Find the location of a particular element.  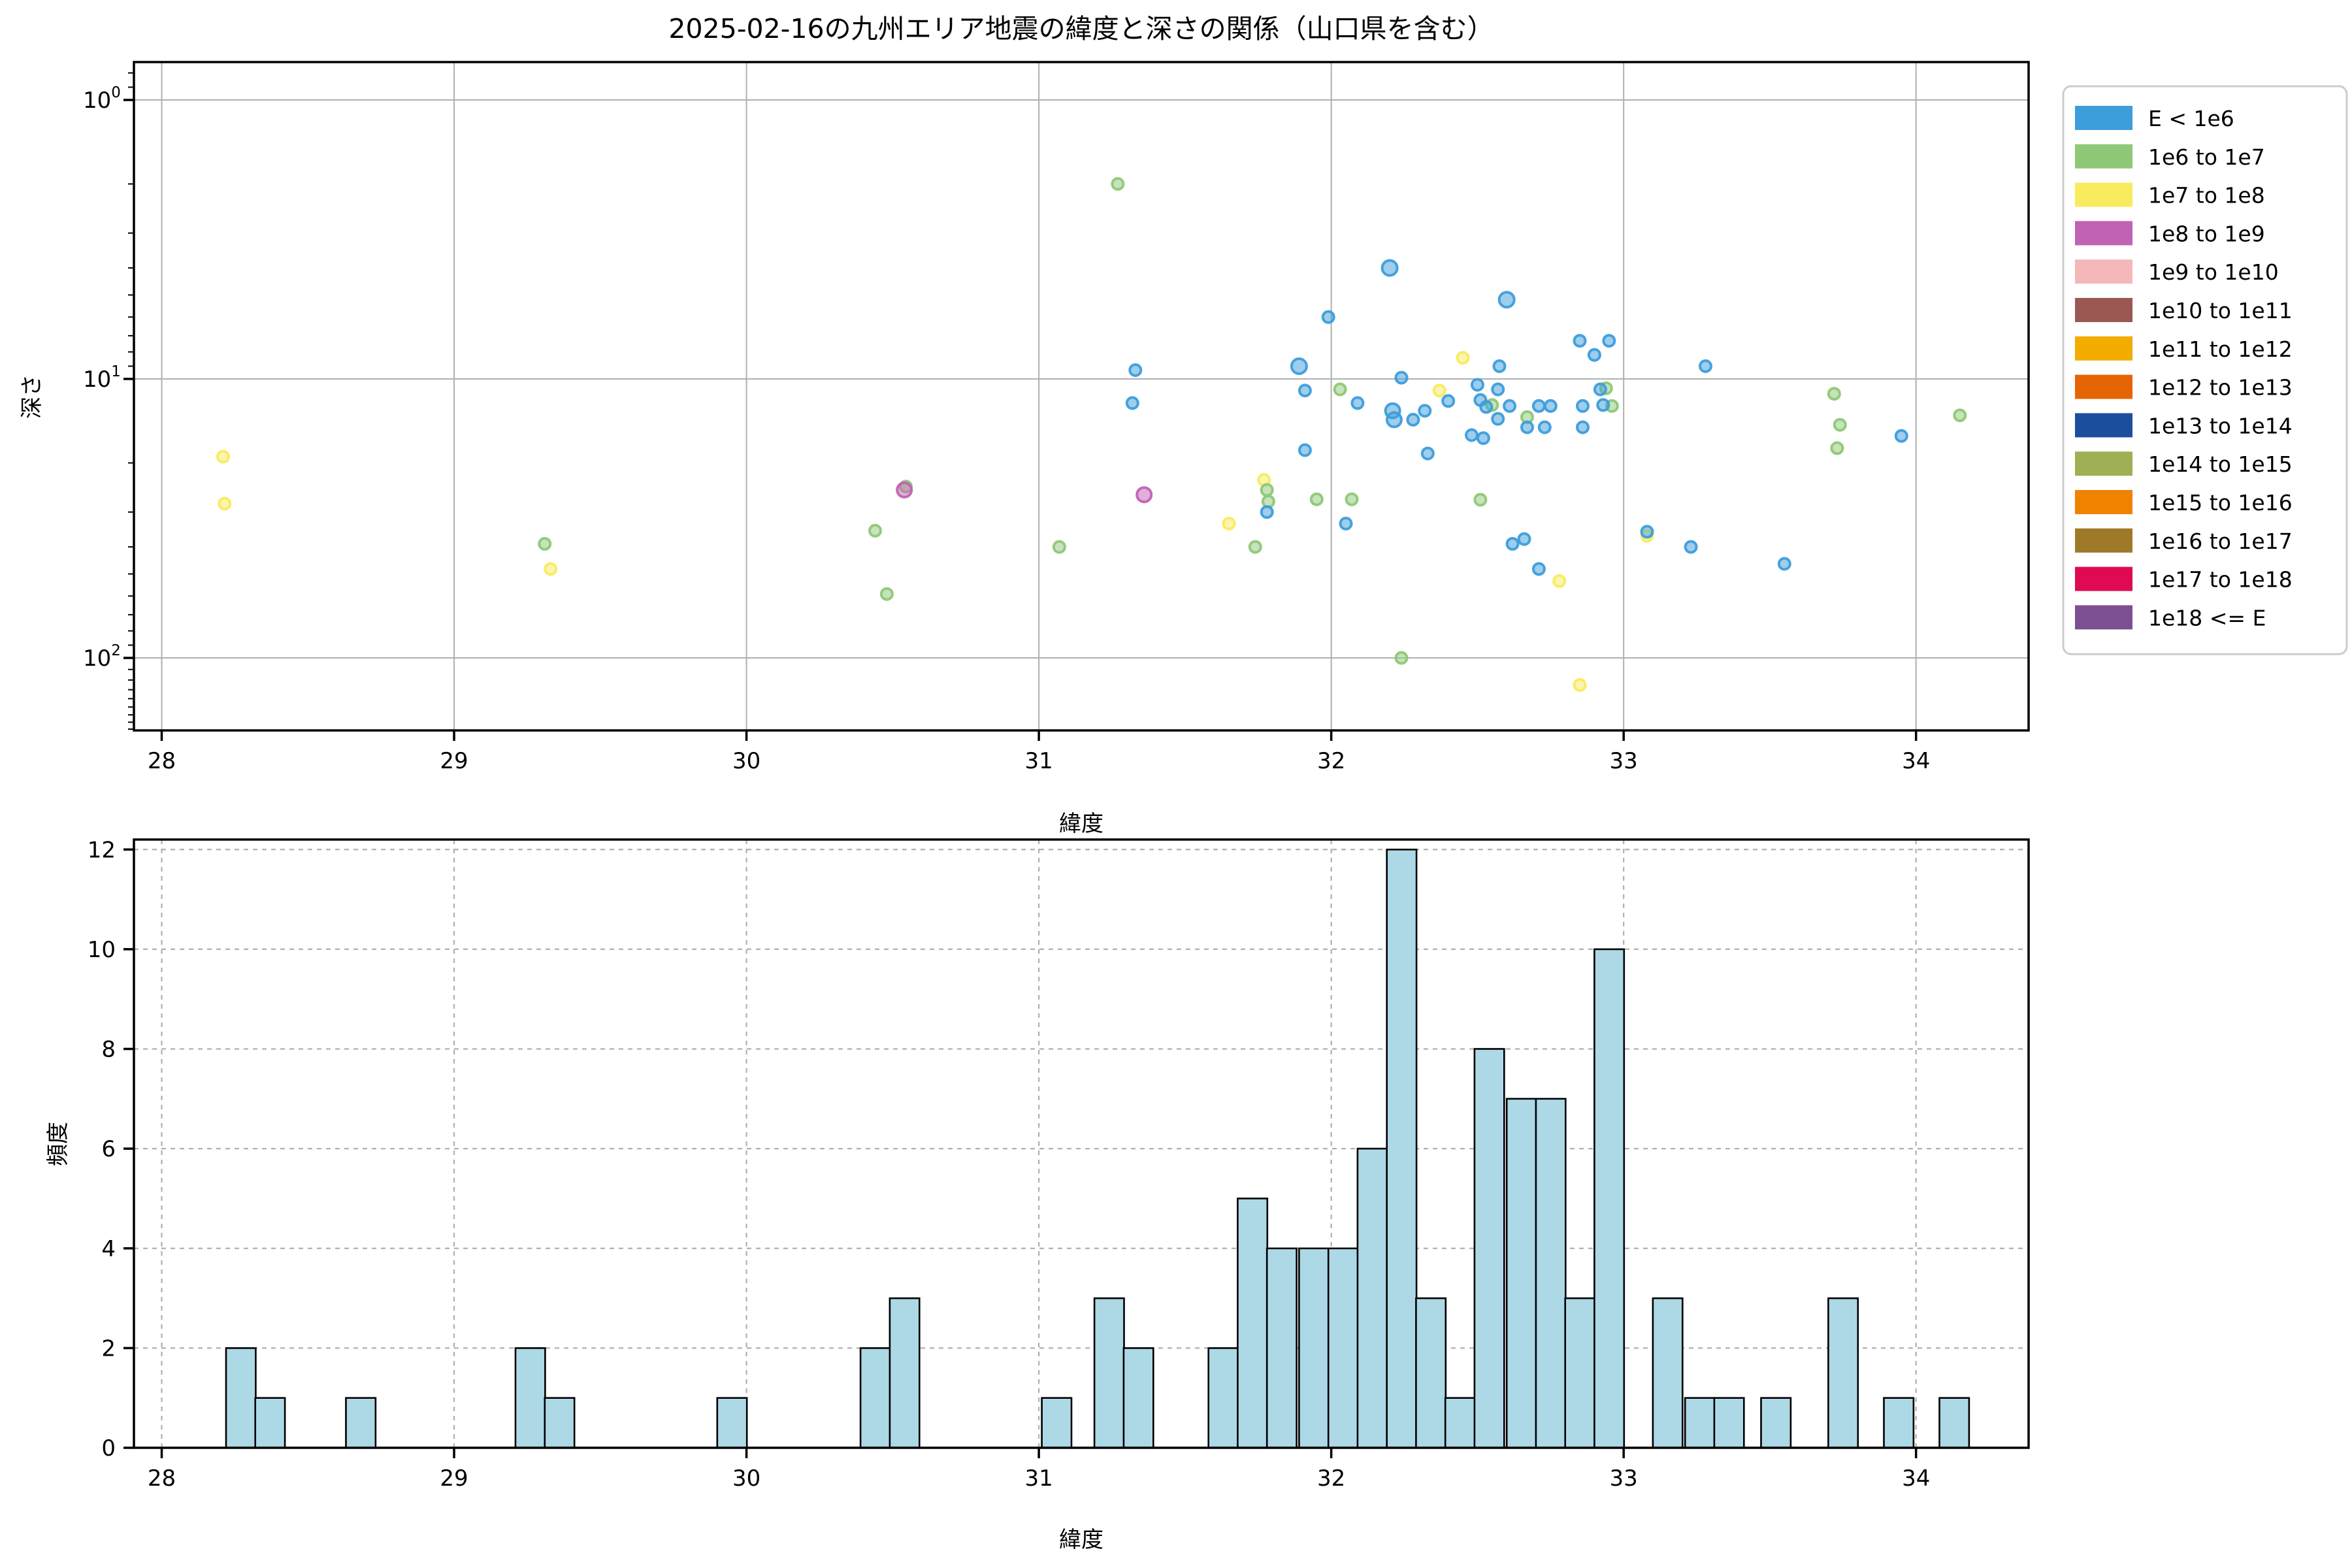

histogram-x-tick-label: 33 is located at coordinates (1624, 1478).